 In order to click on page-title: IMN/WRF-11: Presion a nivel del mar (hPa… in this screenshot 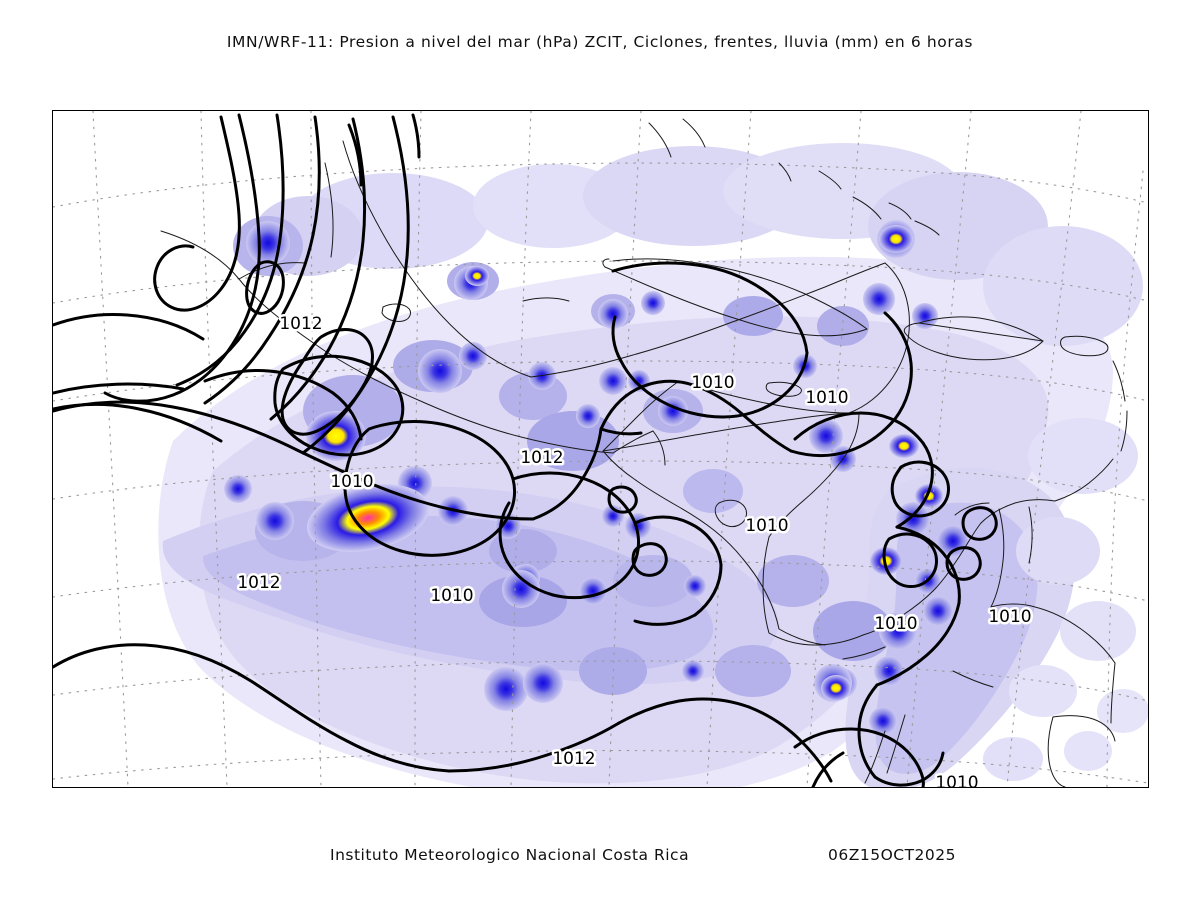, I will do `click(600, 42)`.